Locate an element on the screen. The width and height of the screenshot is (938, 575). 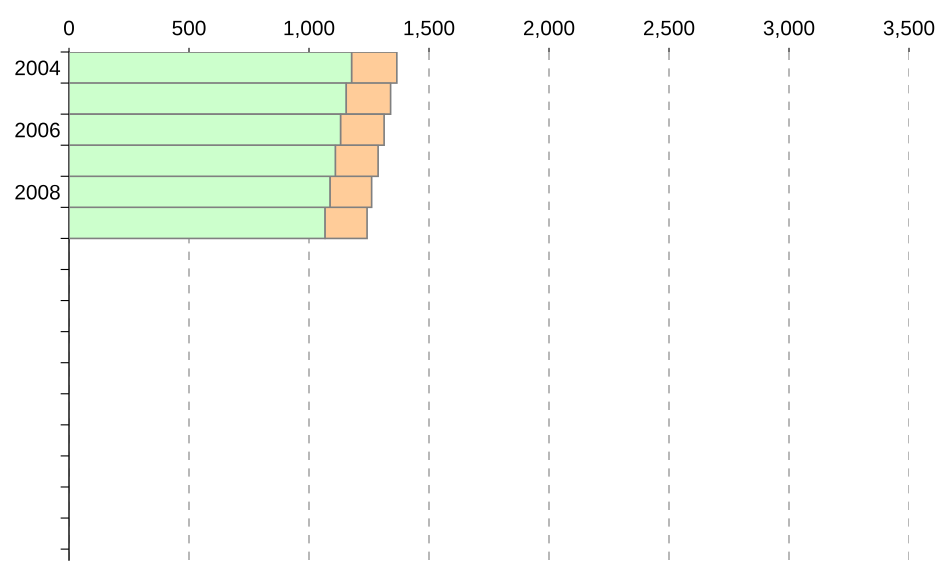
x-tick-label: 3,500 is located at coordinates (909, 29).